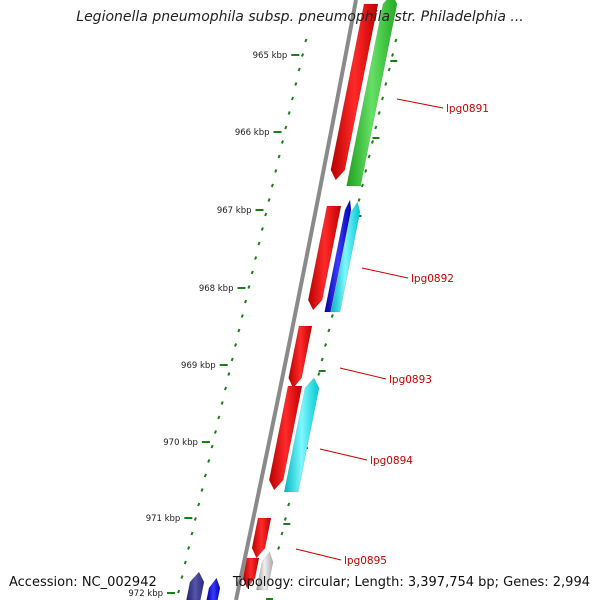  Describe the element at coordinates (216, 289) in the screenshot. I see `tick-label: 968 kbp` at that location.